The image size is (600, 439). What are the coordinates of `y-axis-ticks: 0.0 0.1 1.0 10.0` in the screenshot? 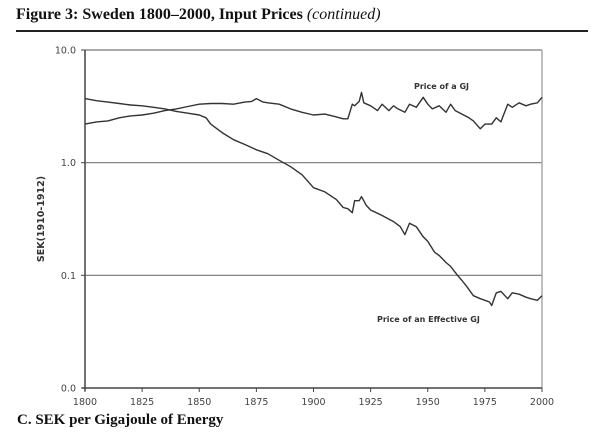 It's located at (70, 220).